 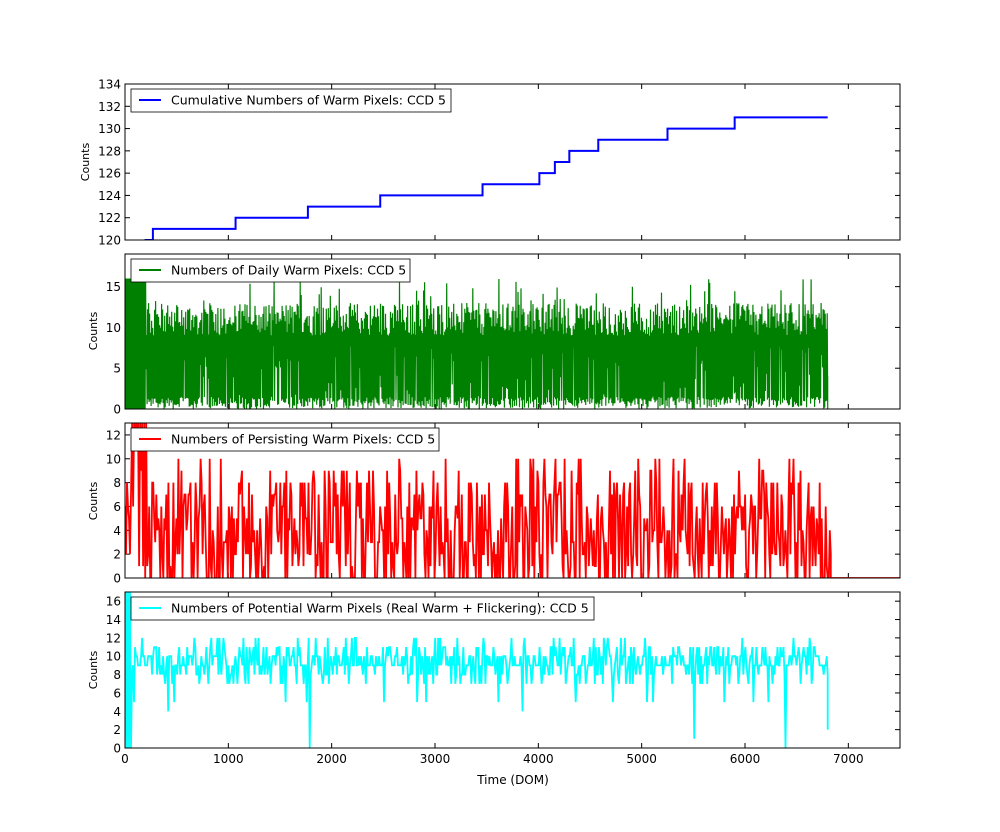 I want to click on y-tick-label: 134, so click(x=109, y=85).